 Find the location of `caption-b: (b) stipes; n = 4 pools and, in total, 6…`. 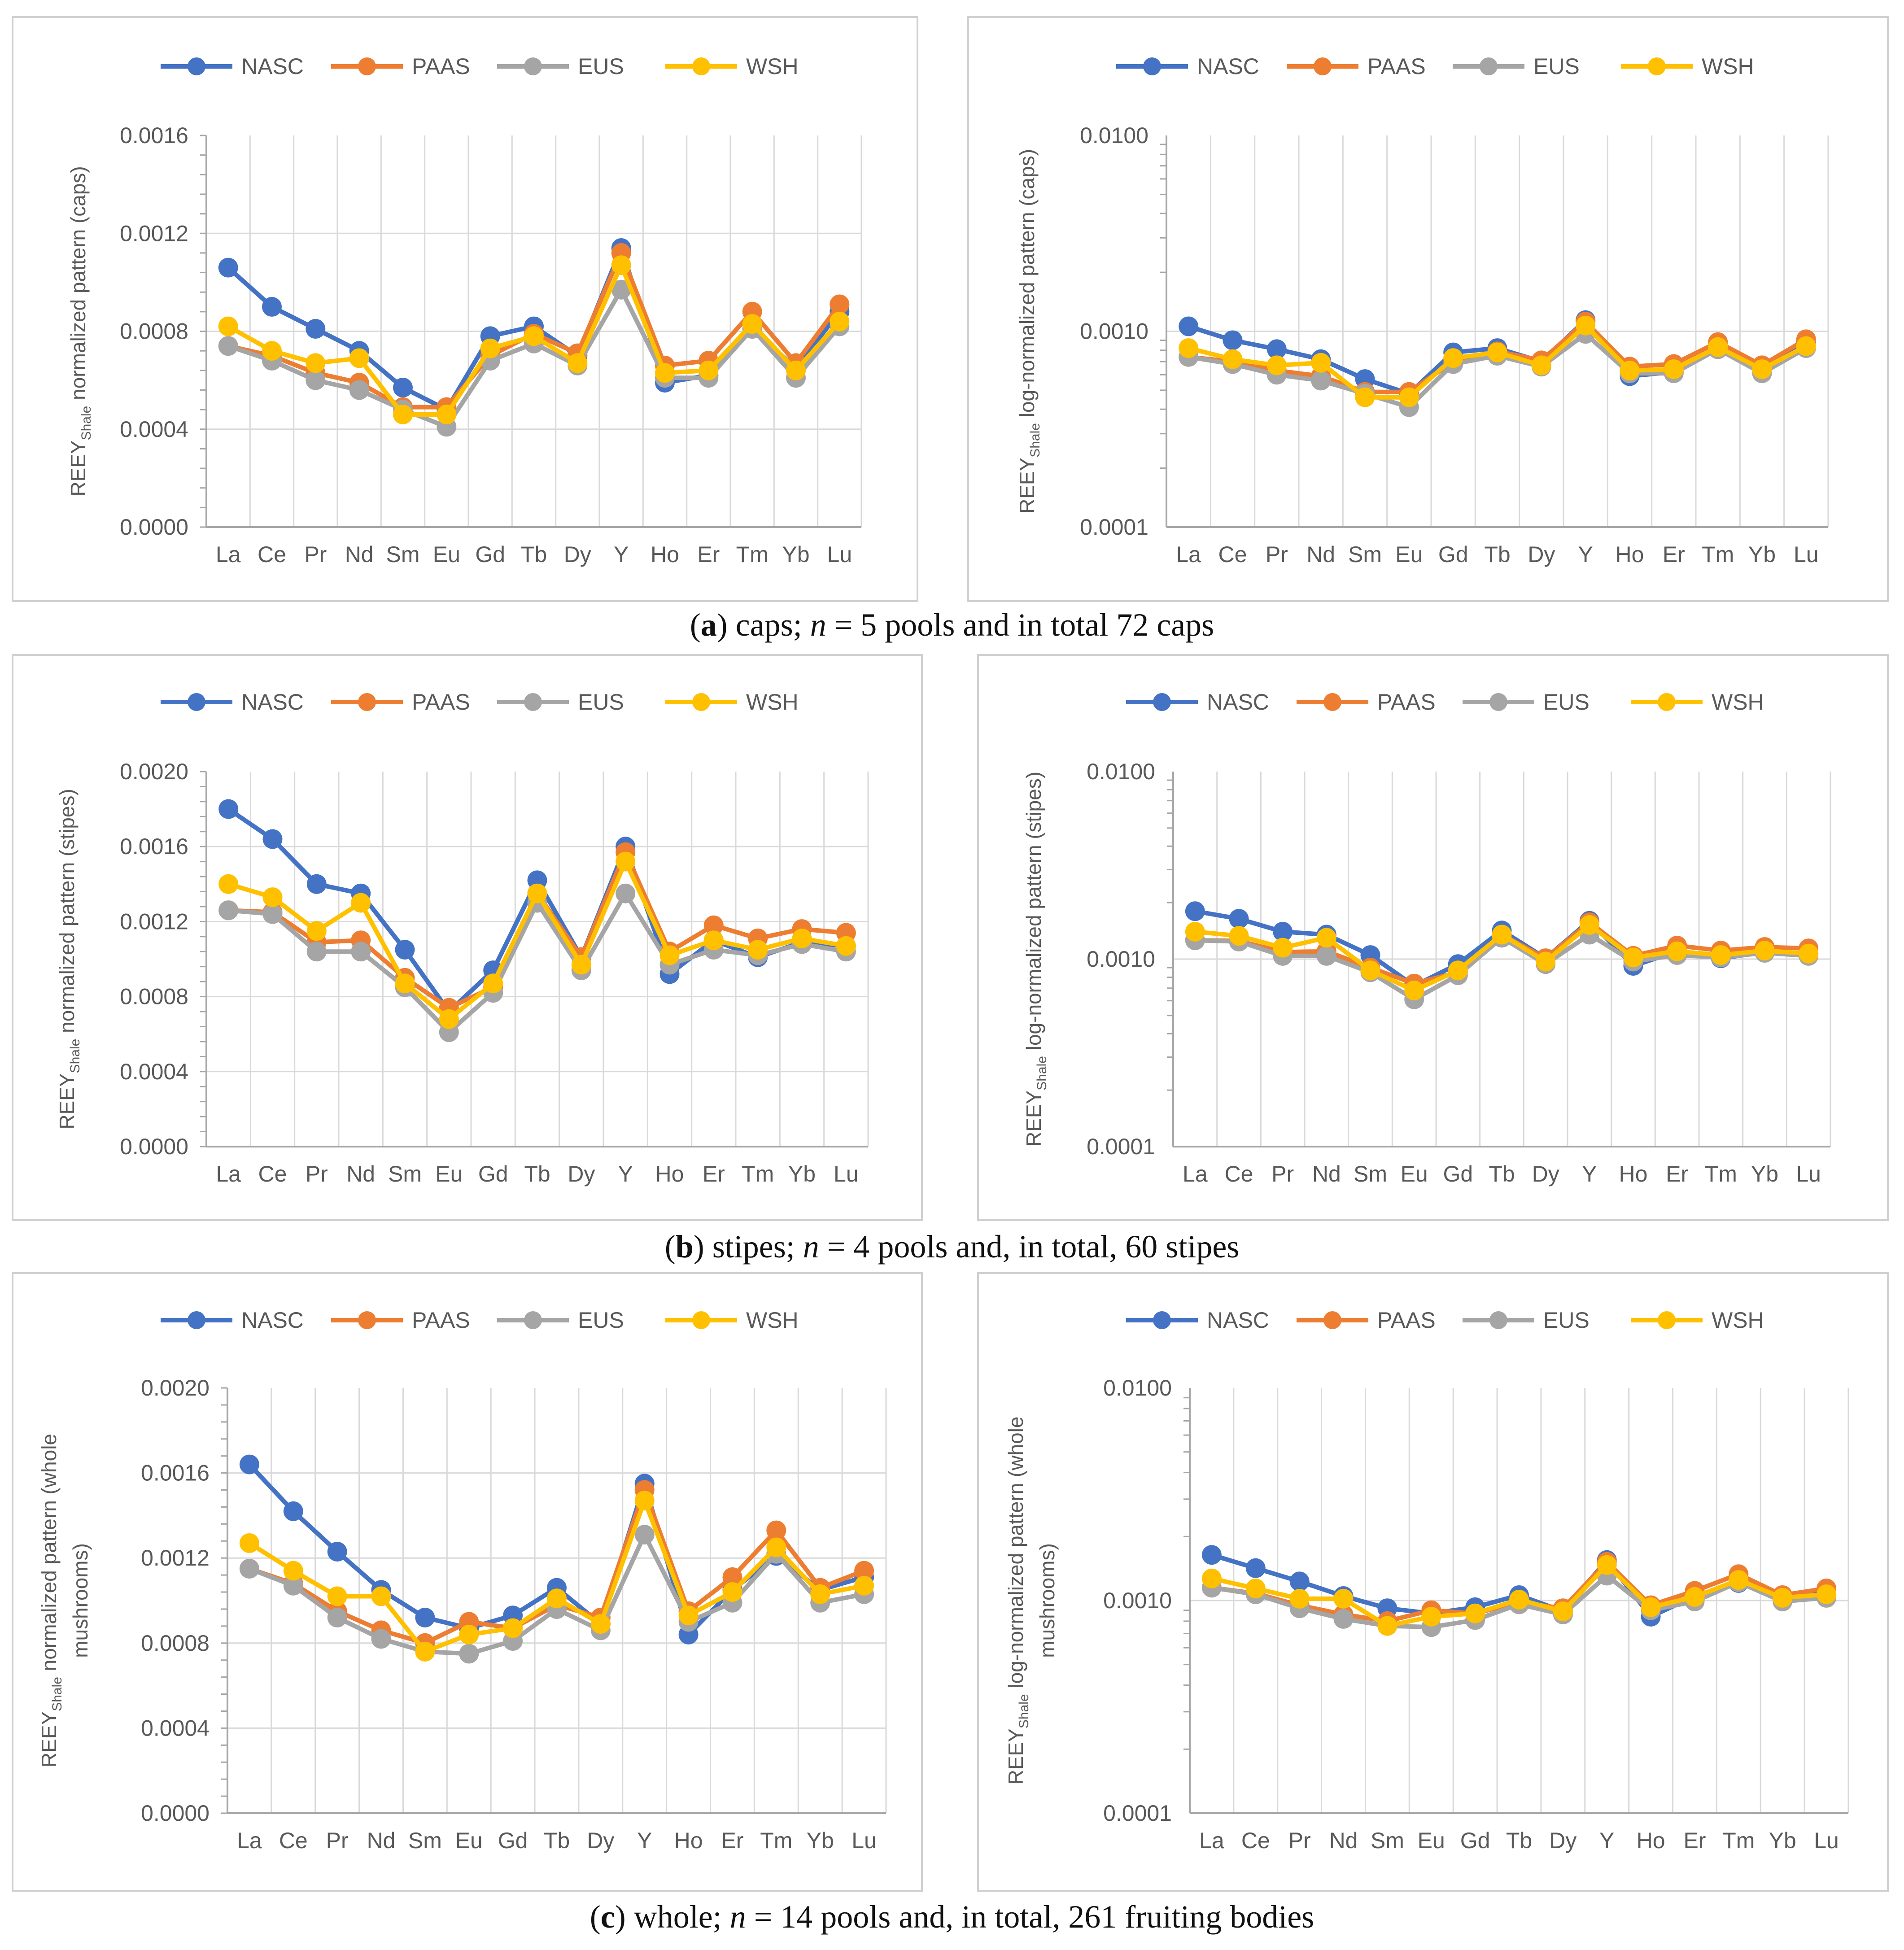

caption-b: (b) stipes; n = 4 pools and, in total, 6… is located at coordinates (952, 1247).